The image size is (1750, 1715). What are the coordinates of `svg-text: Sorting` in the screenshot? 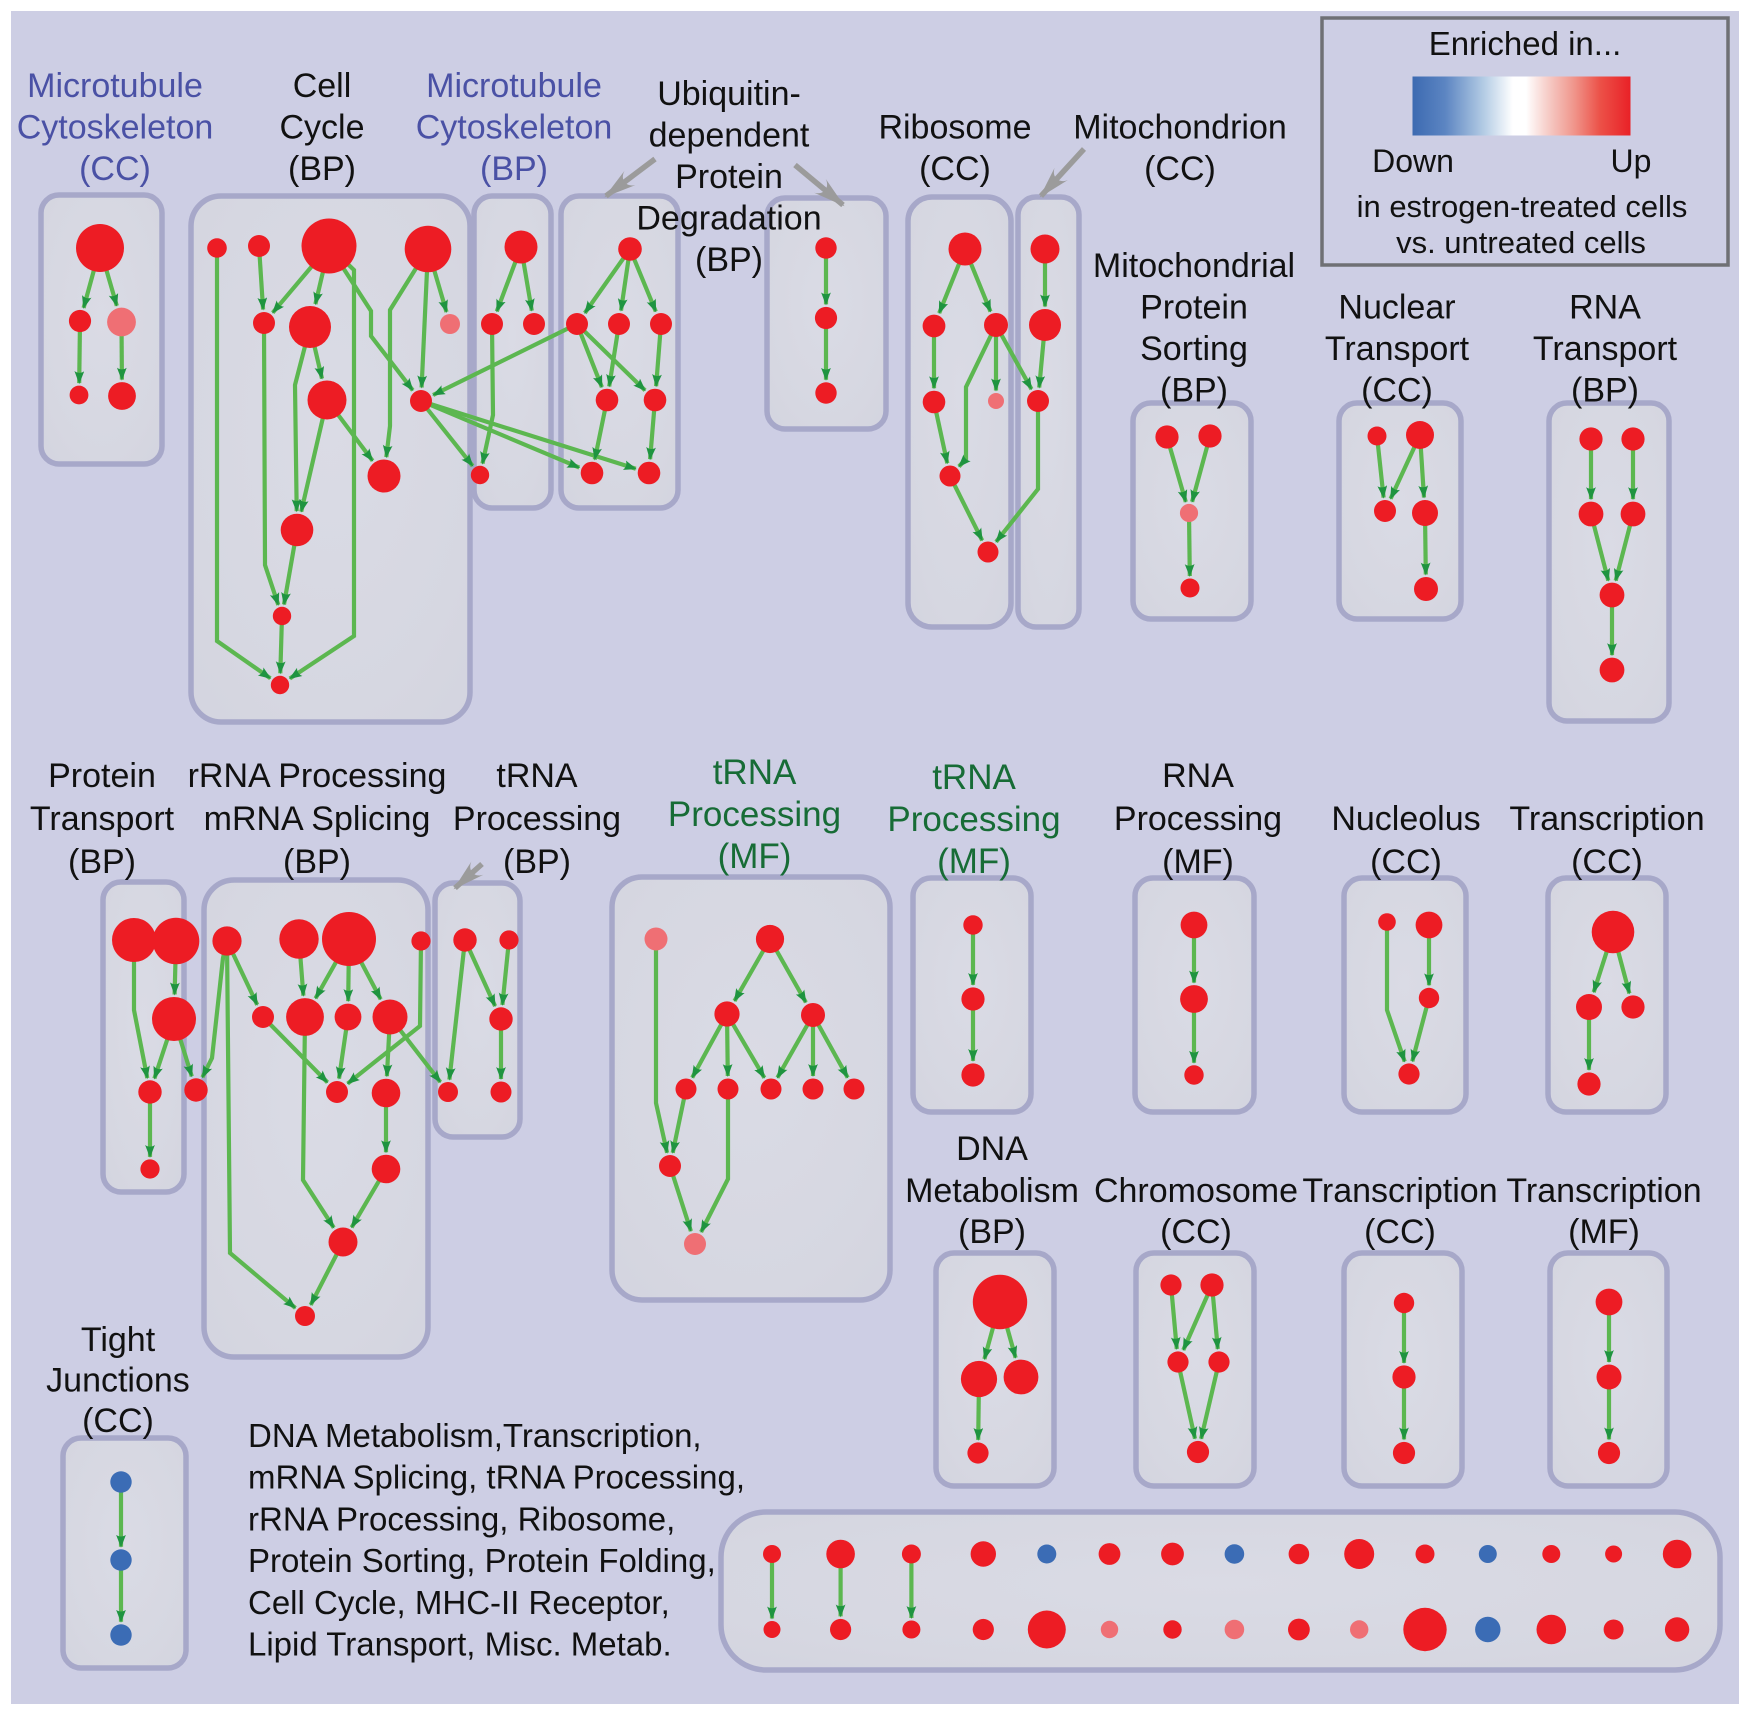 It's located at (1194, 349).